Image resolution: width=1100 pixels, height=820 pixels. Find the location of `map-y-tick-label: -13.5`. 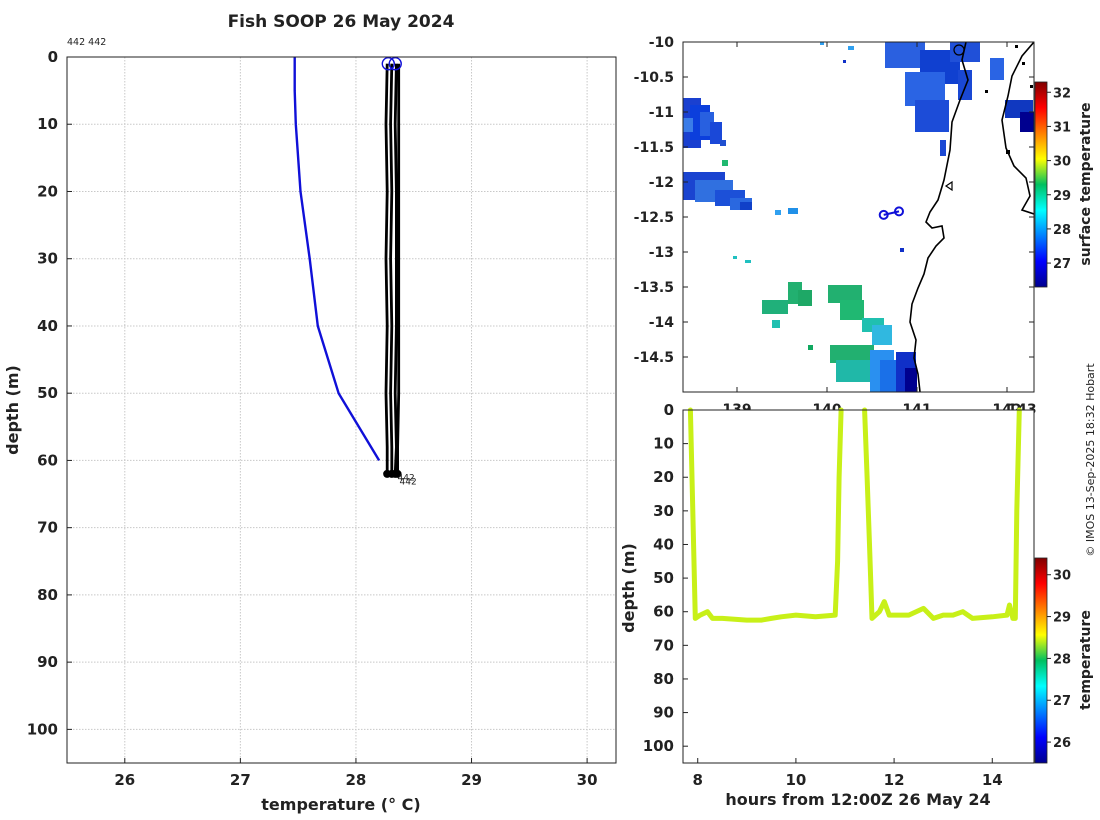

map-y-tick-label: -13.5 is located at coordinates (654, 288).